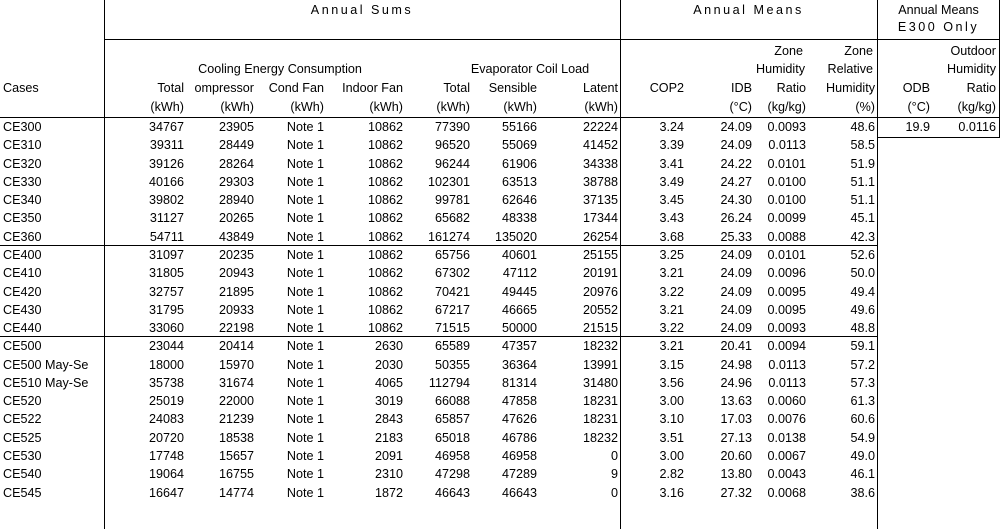  What do you see at coordinates (452, 273) in the screenshot?
I see `table-cell: 67302` at bounding box center [452, 273].